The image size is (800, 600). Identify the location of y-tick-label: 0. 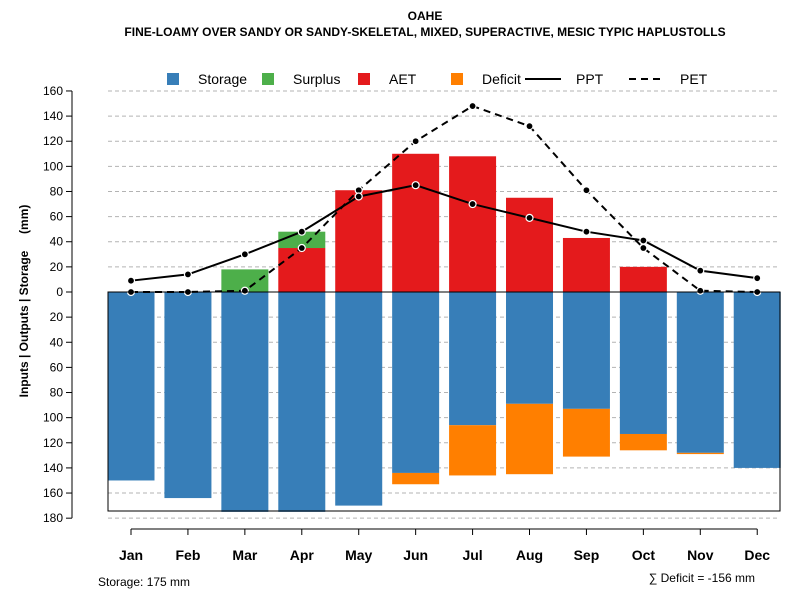
(59, 292).